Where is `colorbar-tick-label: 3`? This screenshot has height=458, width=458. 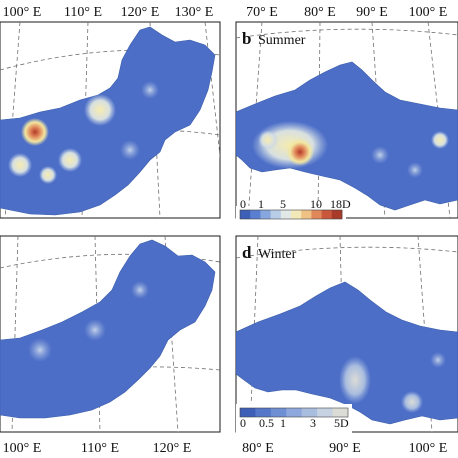
colorbar-tick-label: 3 is located at coordinates (313, 423).